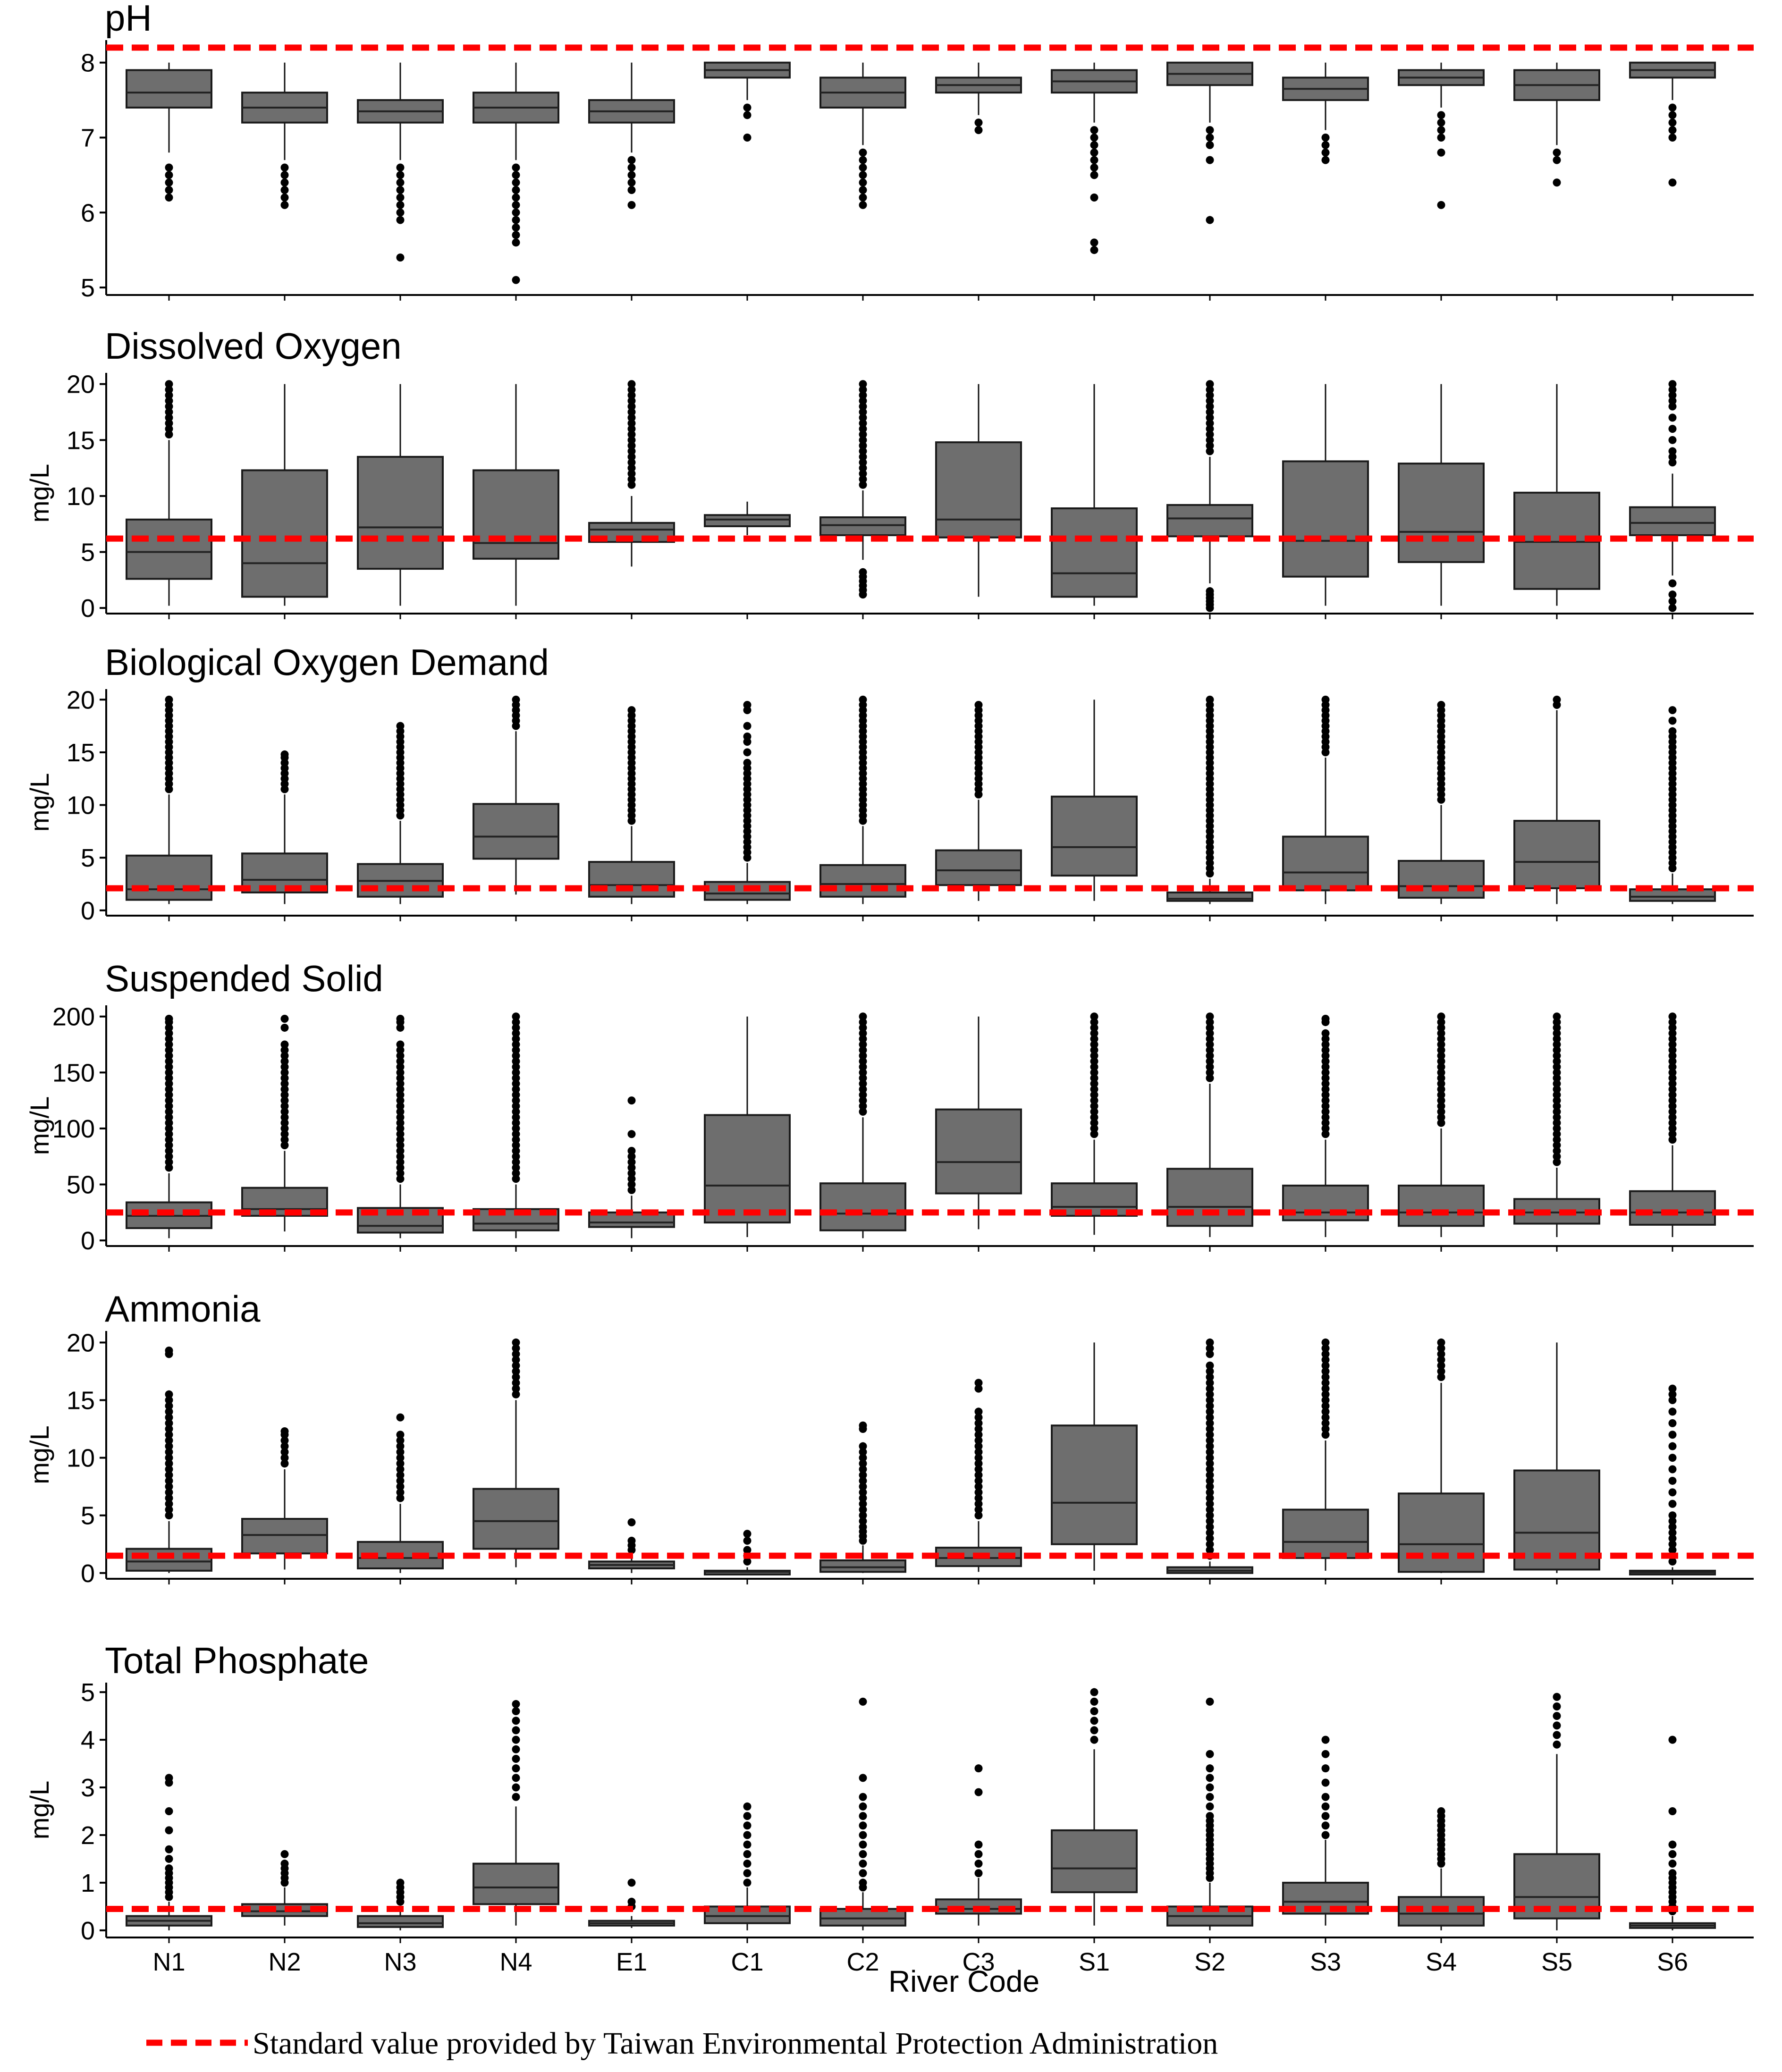 The width and height of the screenshot is (1782, 2072). I want to click on panel-1: Dissolved Oxygen mg/L 0 5 10 15 20, so click(889, 474).